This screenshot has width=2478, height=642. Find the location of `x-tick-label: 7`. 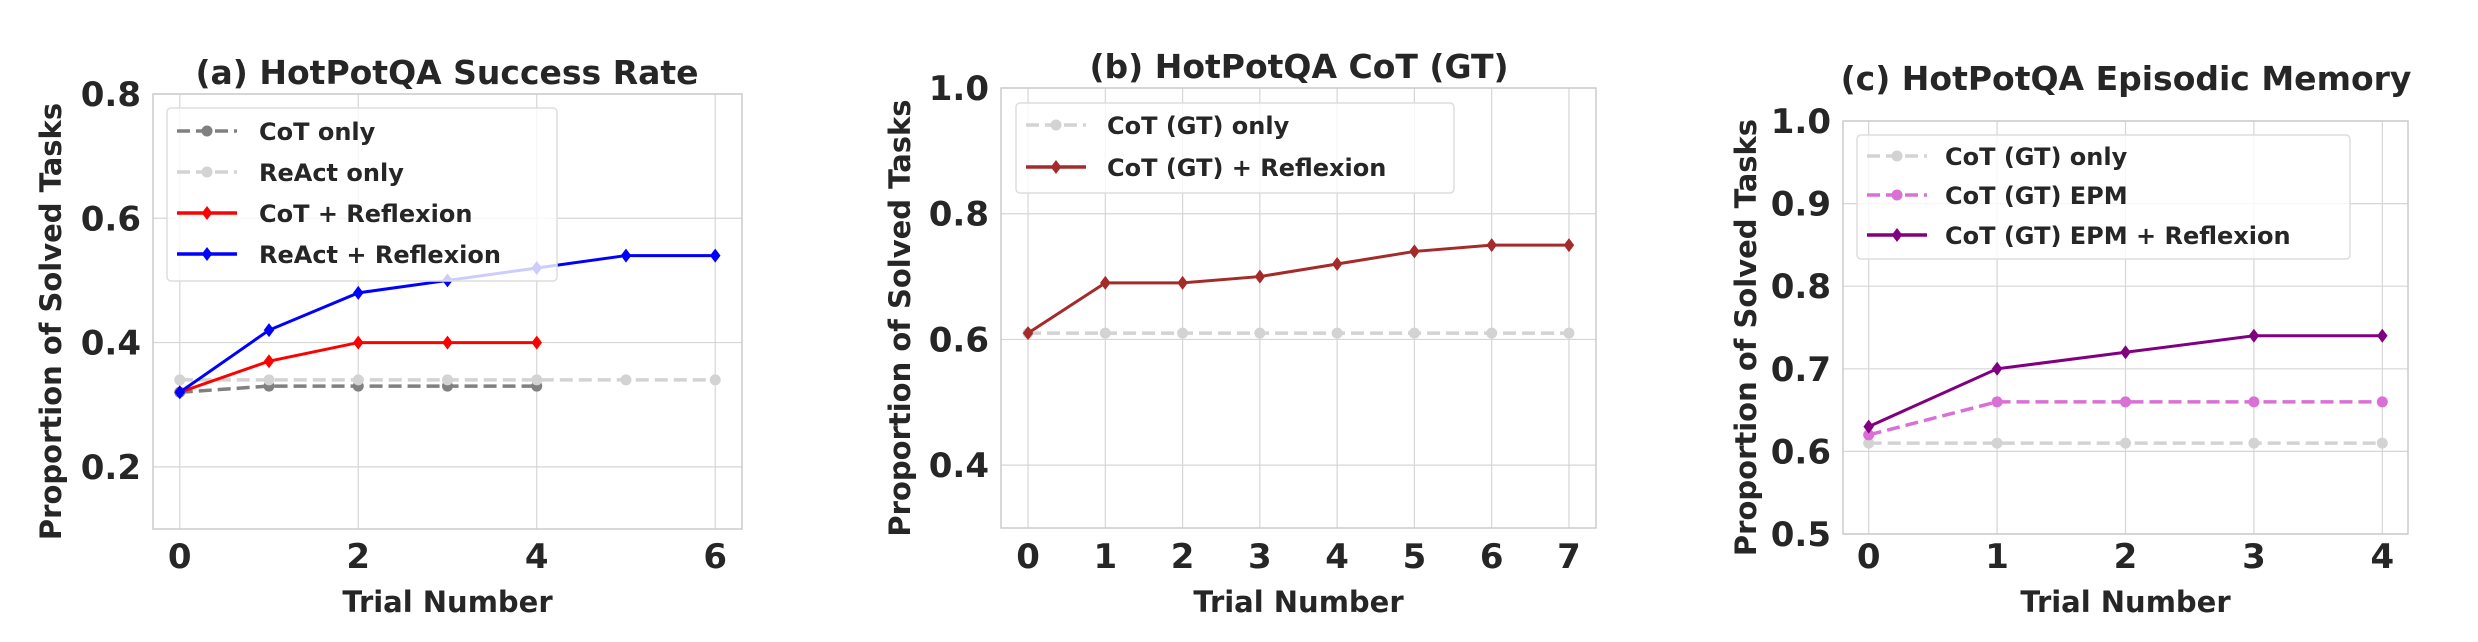

x-tick-label: 7 is located at coordinates (1569, 557).